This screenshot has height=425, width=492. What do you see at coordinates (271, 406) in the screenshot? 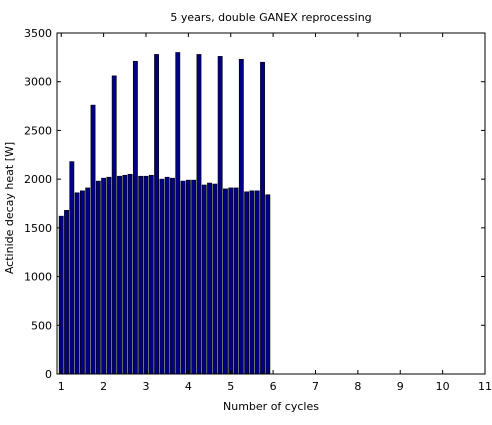
I see `x-axis-label: Number of cycles` at bounding box center [271, 406].